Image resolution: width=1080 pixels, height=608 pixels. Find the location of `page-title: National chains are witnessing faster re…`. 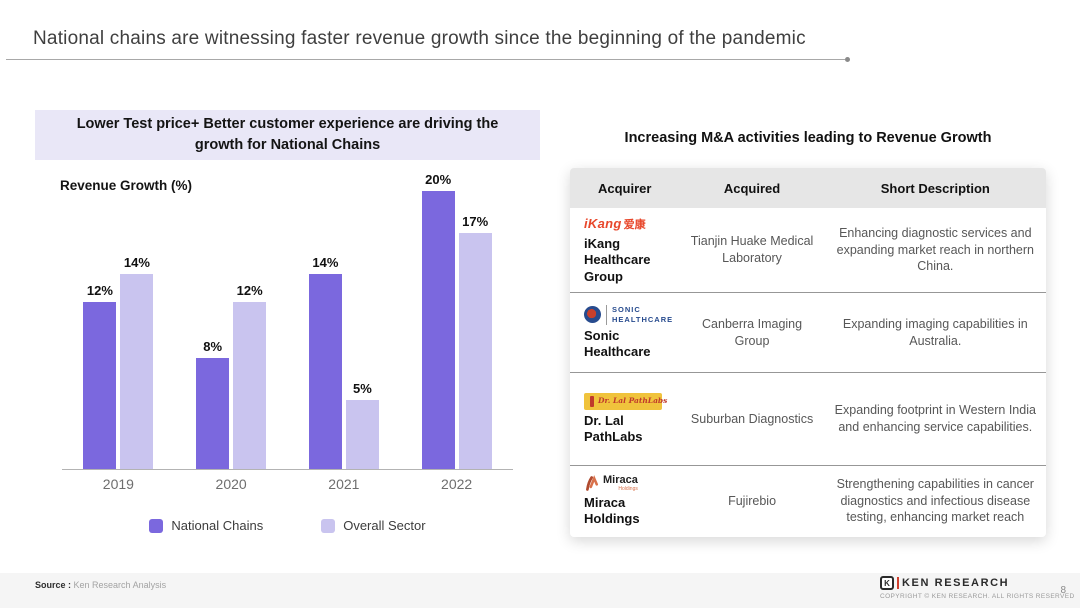

page-title: National chains are witnessing faster re… is located at coordinates (419, 38).